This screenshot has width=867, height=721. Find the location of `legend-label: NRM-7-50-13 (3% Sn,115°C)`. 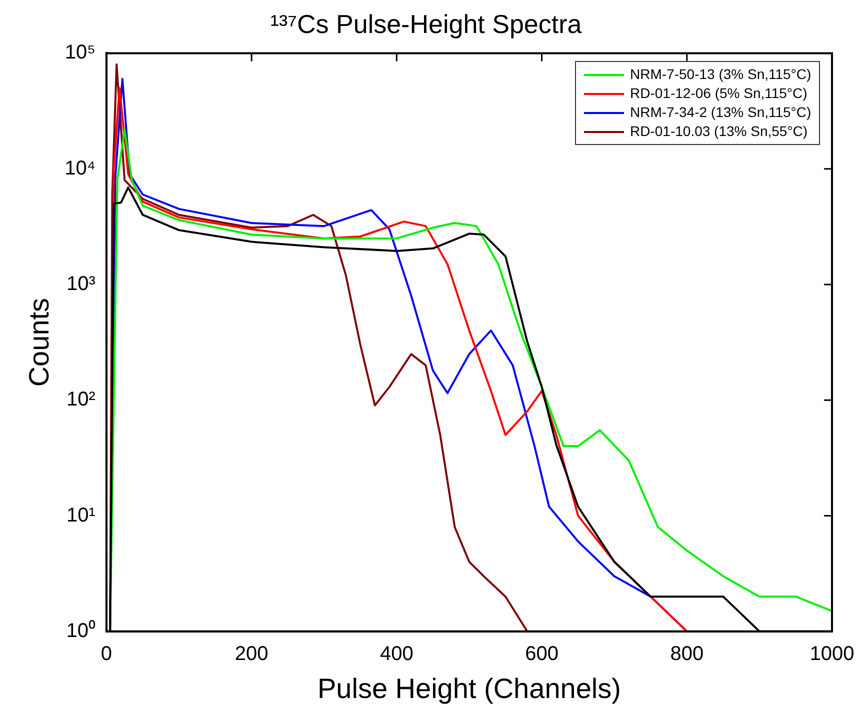

legend-label: NRM-7-50-13 (3% Sn,115°C) is located at coordinates (721, 74).